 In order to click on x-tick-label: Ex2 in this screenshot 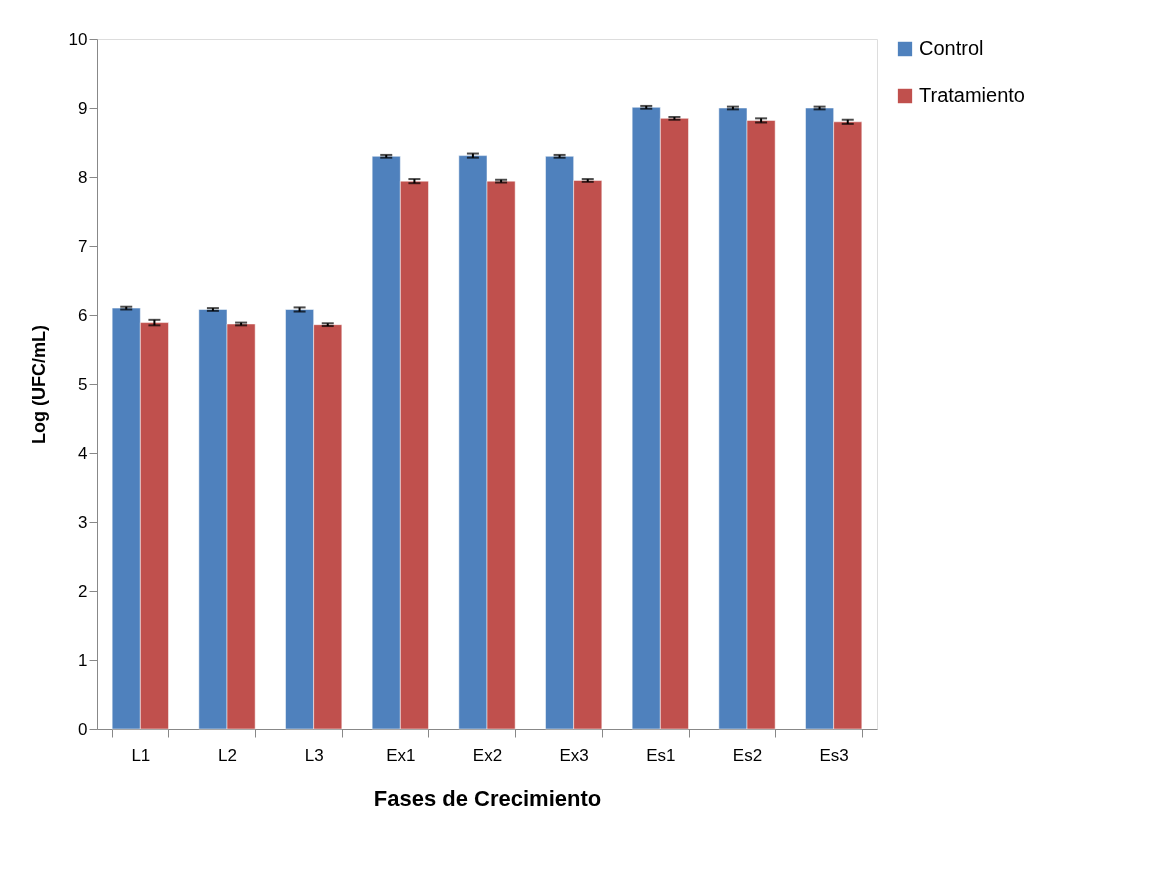, I will do `click(487, 755)`.